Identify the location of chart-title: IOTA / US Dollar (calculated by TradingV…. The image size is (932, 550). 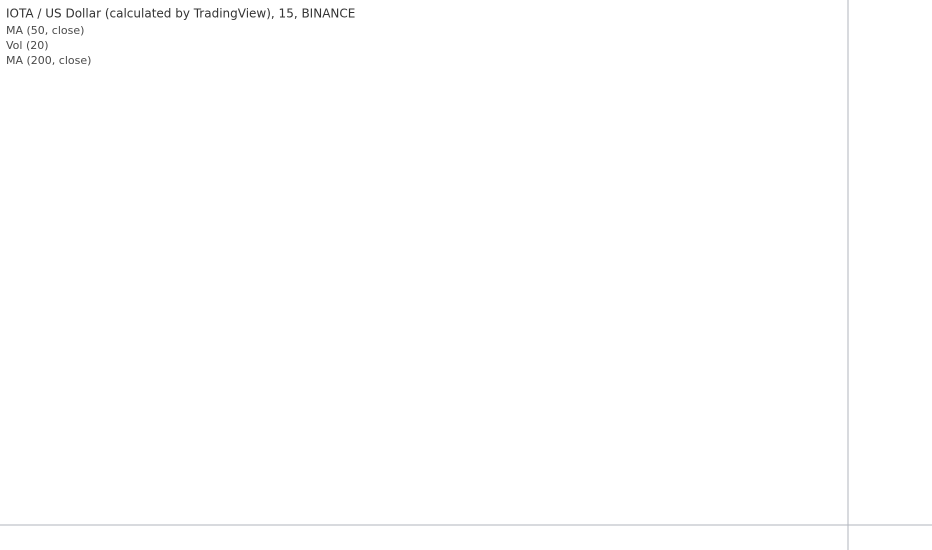
(180, 14).